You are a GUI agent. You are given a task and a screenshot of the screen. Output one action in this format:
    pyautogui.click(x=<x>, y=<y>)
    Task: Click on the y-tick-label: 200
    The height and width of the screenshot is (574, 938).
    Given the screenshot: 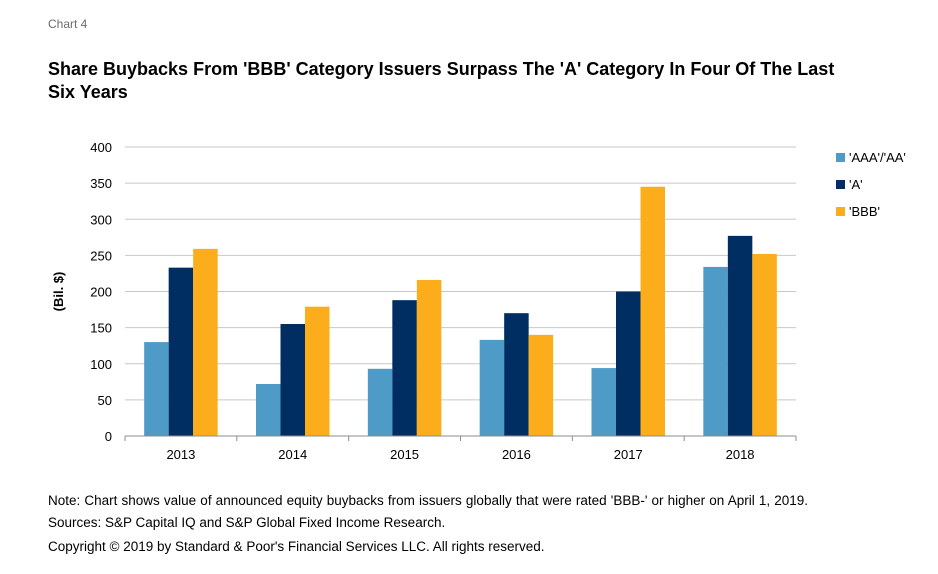 What is the action you would take?
    pyautogui.click(x=101, y=292)
    